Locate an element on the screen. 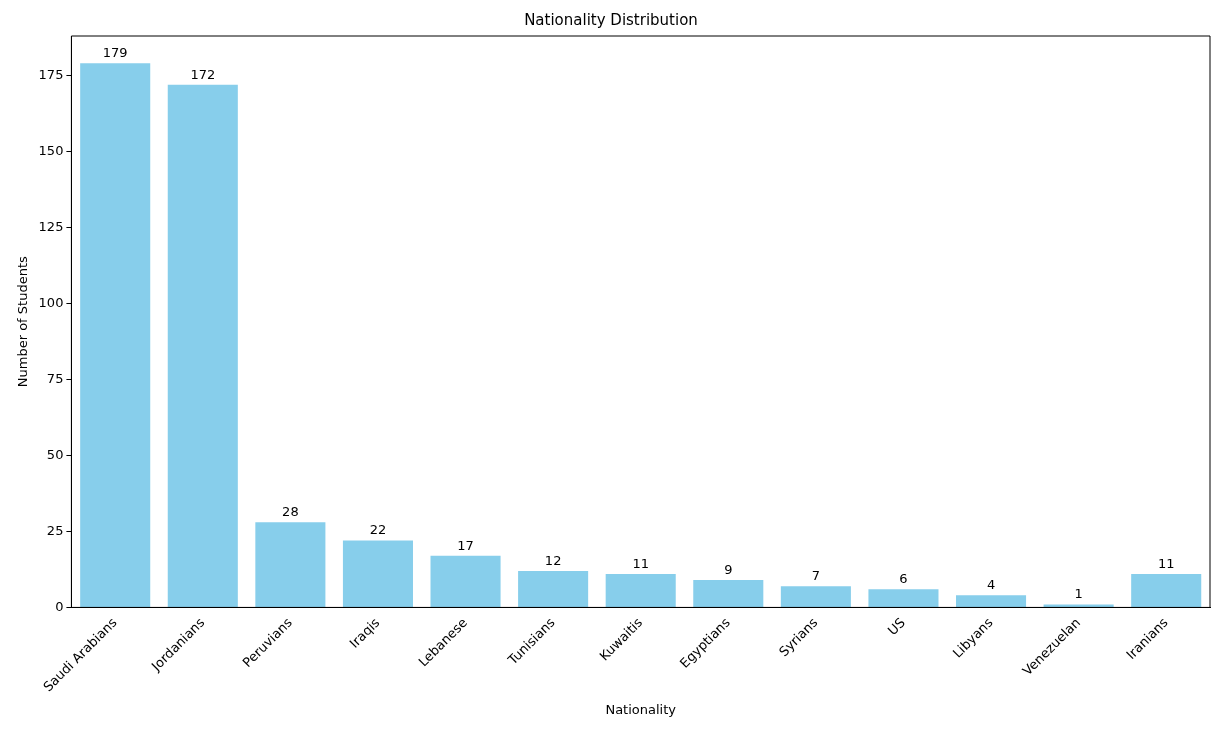 The height and width of the screenshot is (736, 1228). x-axis-title: Nationality is located at coordinates (641, 709).